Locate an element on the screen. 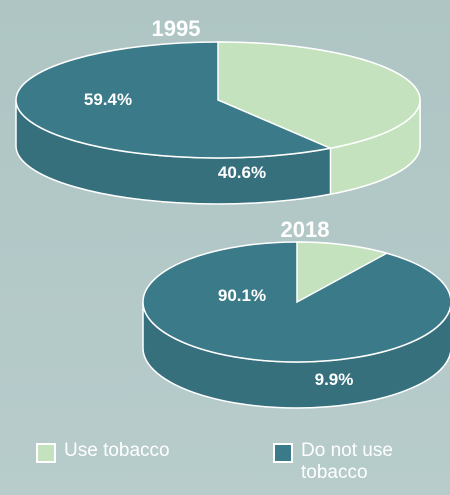 This screenshot has height=495, width=450. legend-item-do-not-use-tobacco: Do not use tobacco is located at coordinates (353, 462).